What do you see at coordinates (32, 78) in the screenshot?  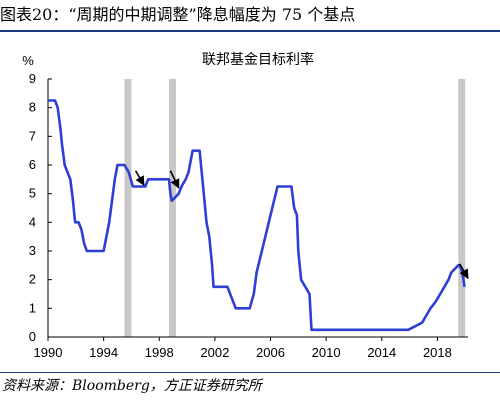 I see `y-tick-label: 9` at bounding box center [32, 78].